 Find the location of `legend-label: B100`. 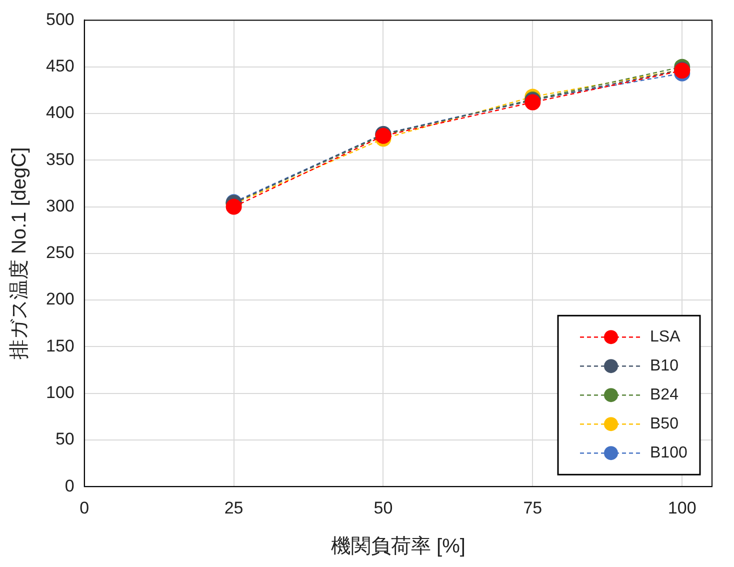

legend-label: B100 is located at coordinates (669, 453).